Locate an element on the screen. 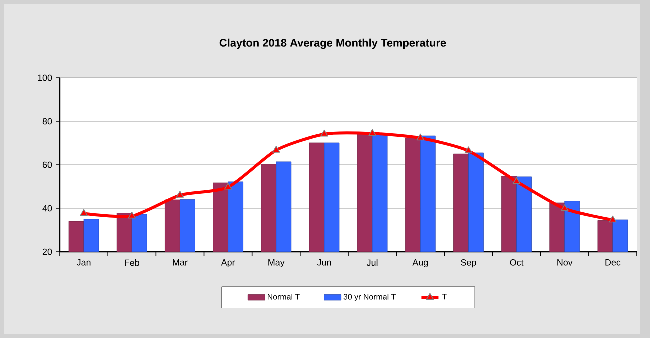  y-tick-label: 100 is located at coordinates (45, 78).